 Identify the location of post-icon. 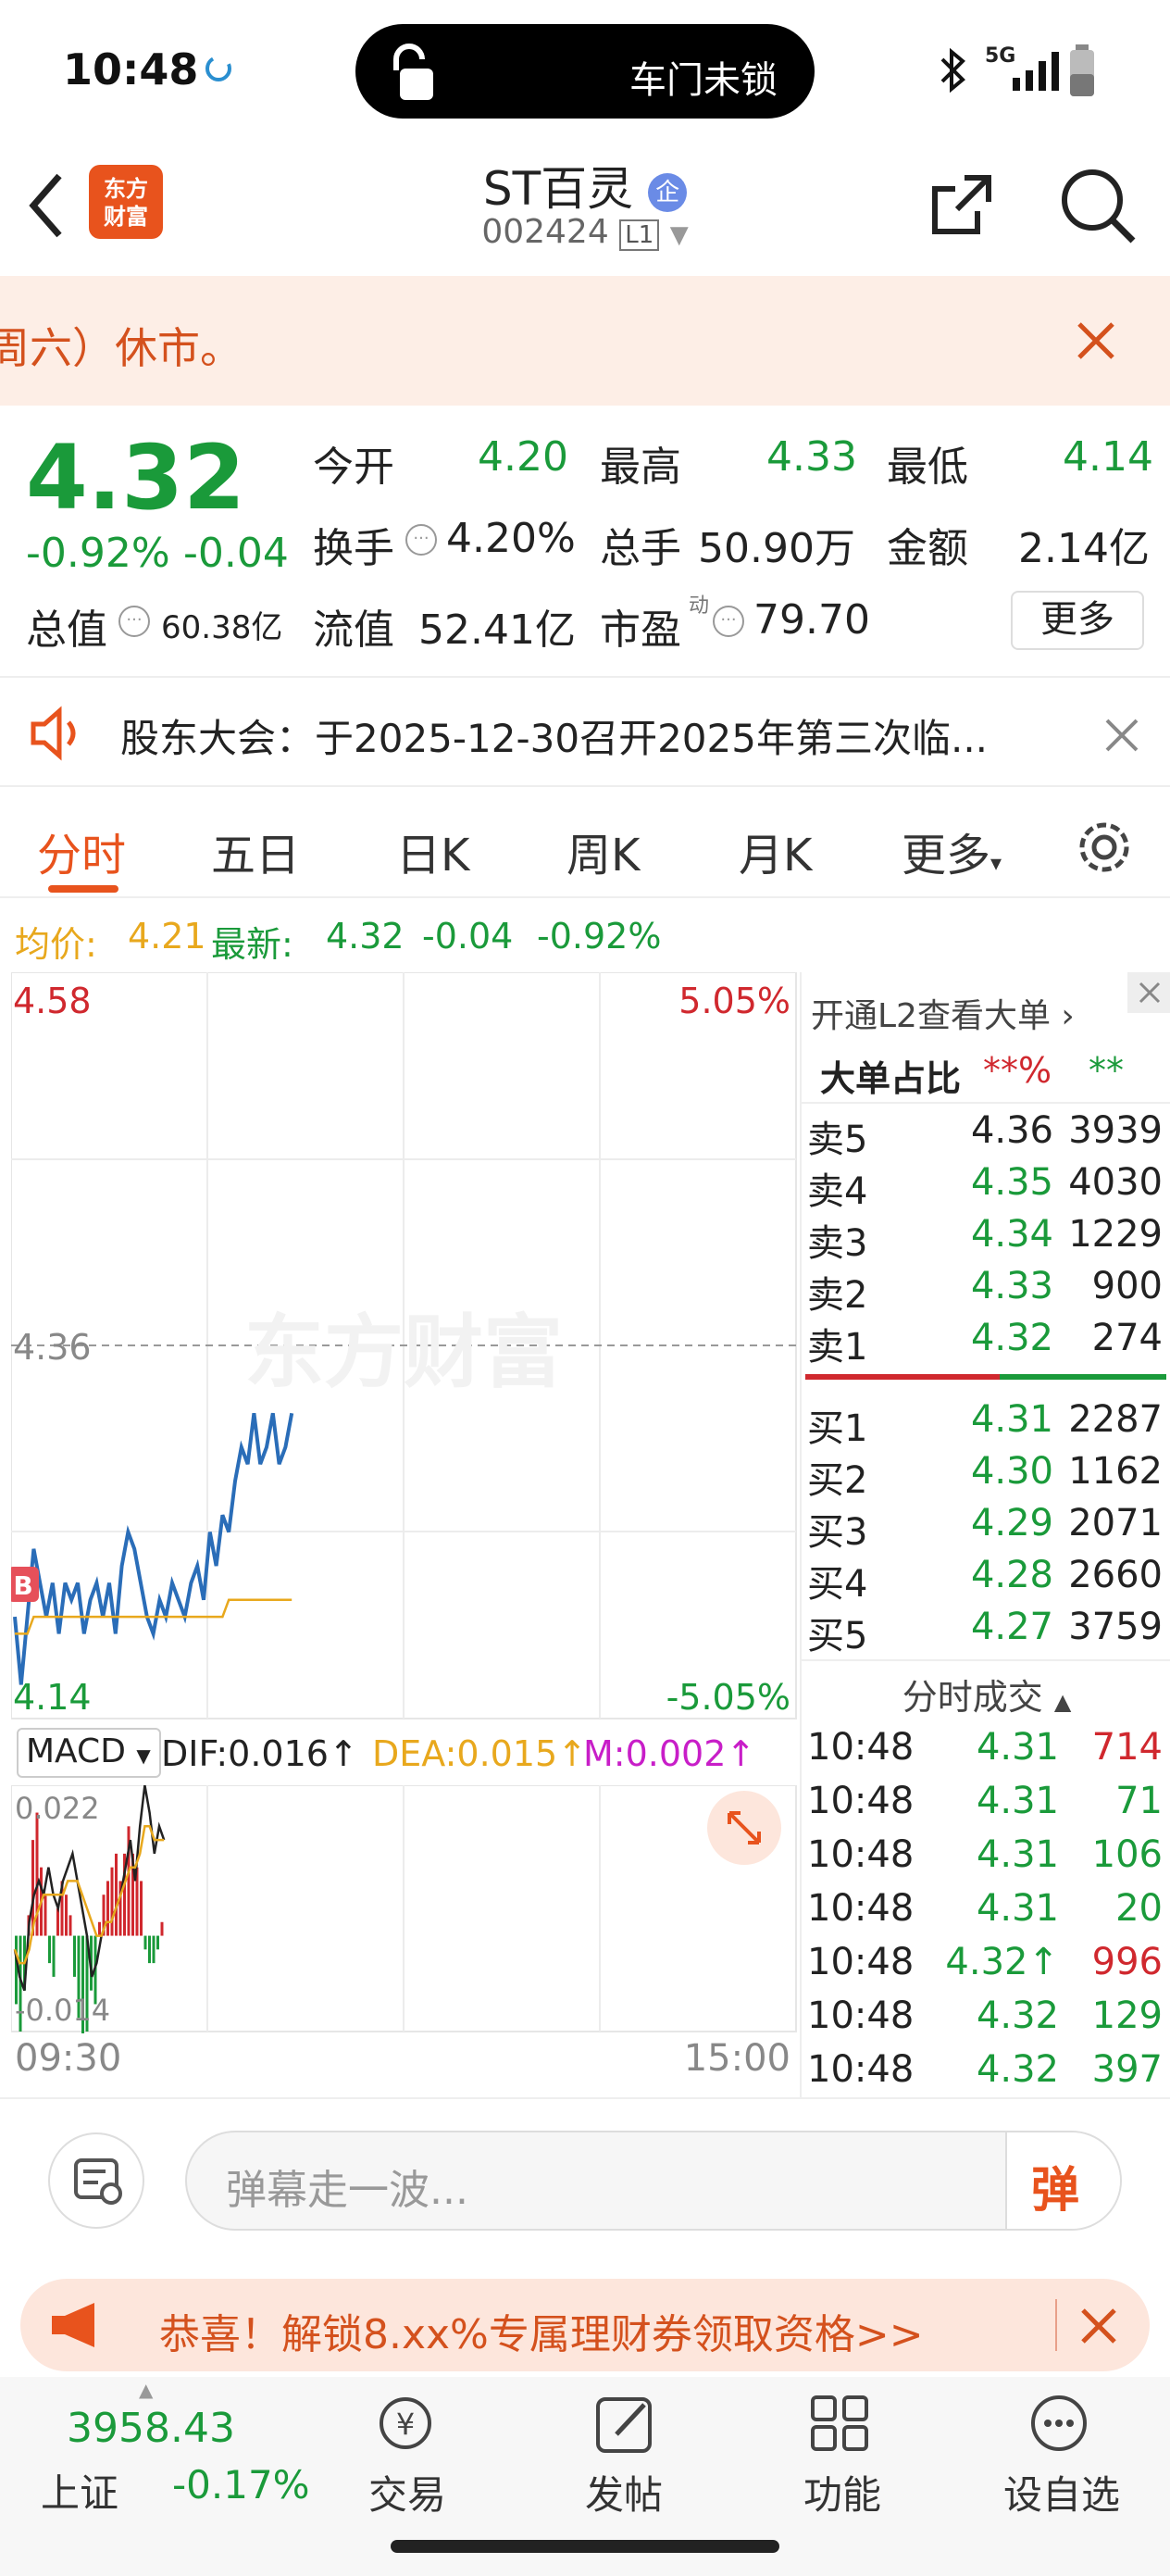
(624, 2425).